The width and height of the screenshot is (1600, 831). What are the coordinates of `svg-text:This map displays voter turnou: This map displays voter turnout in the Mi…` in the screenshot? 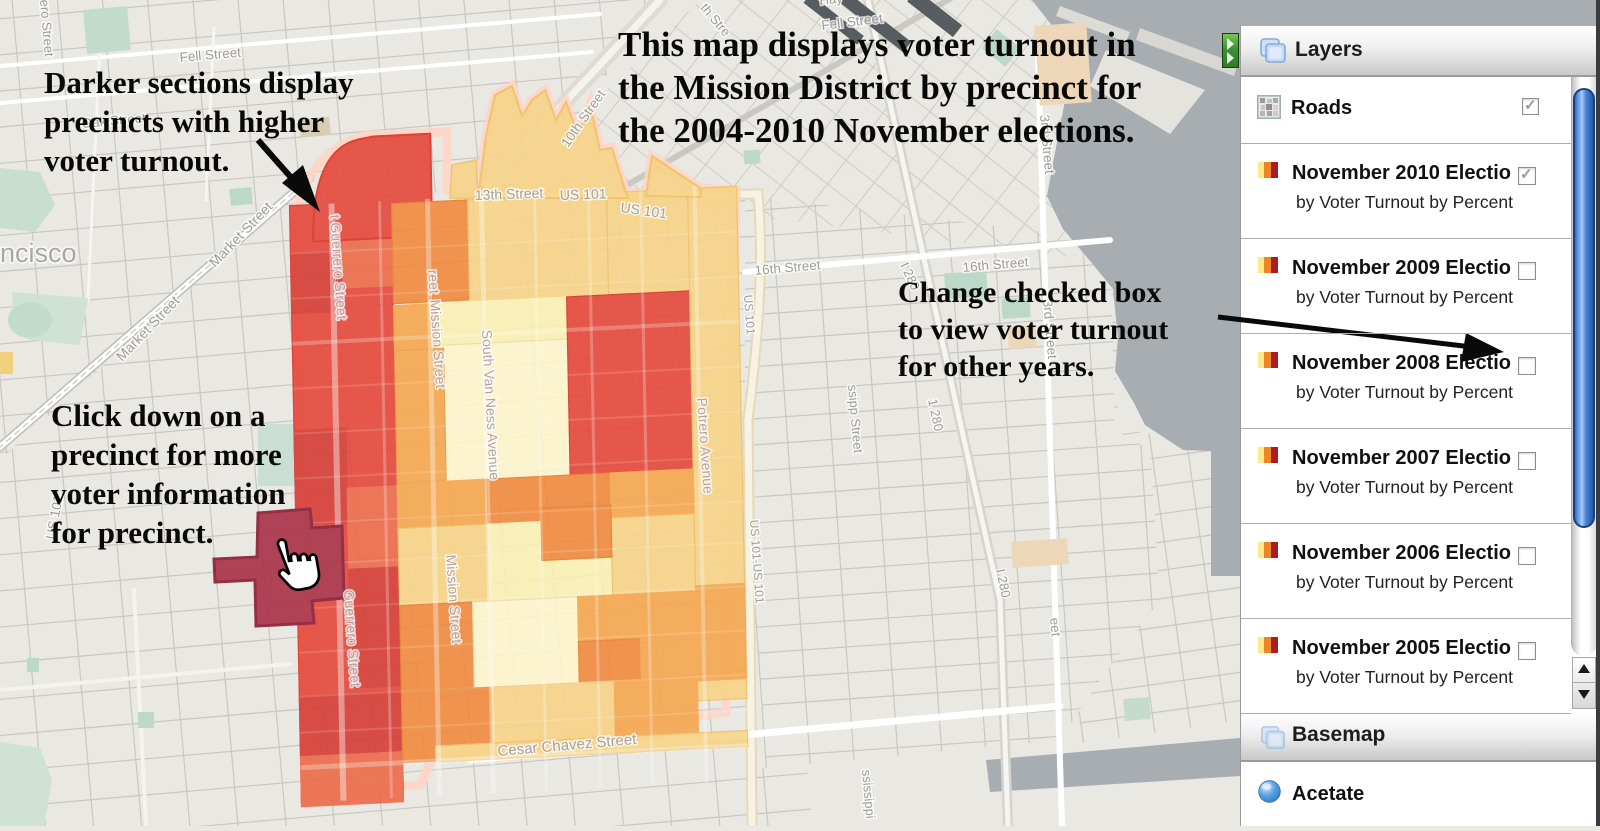 It's located at (879, 87).